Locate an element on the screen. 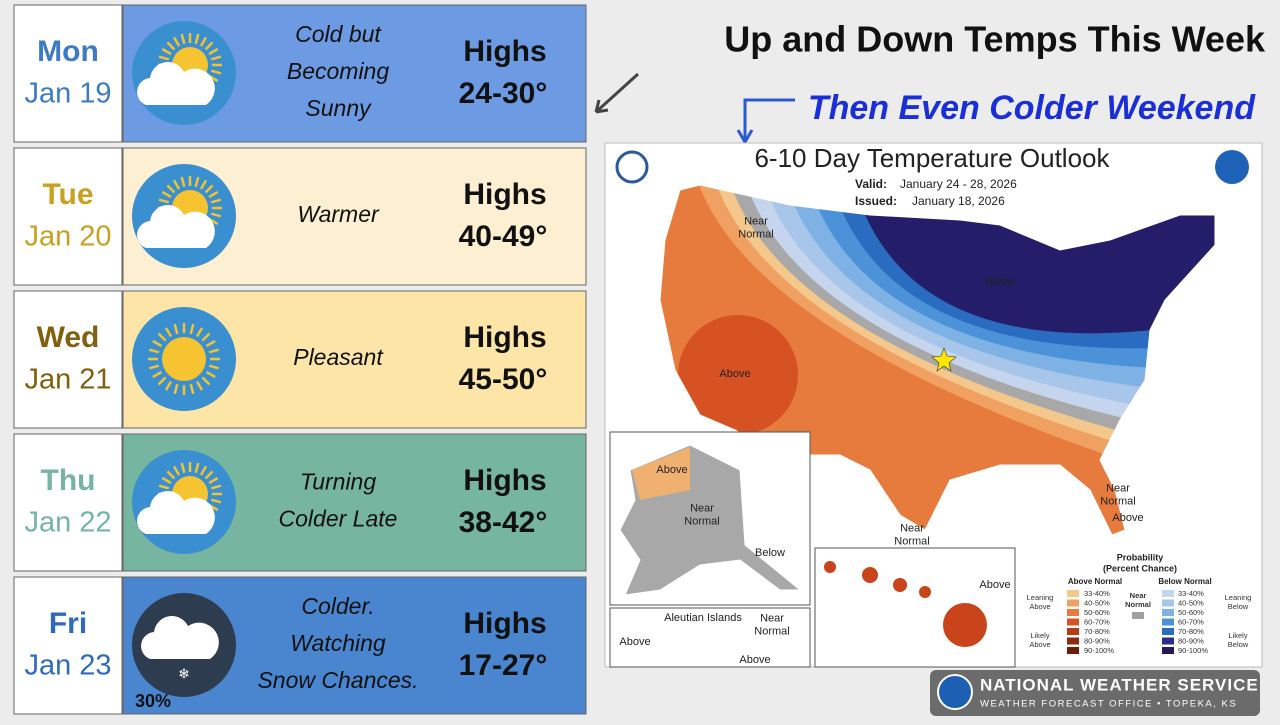 Image resolution: width=1280 pixels, height=725 pixels. description: Colder. is located at coordinates (337, 606).